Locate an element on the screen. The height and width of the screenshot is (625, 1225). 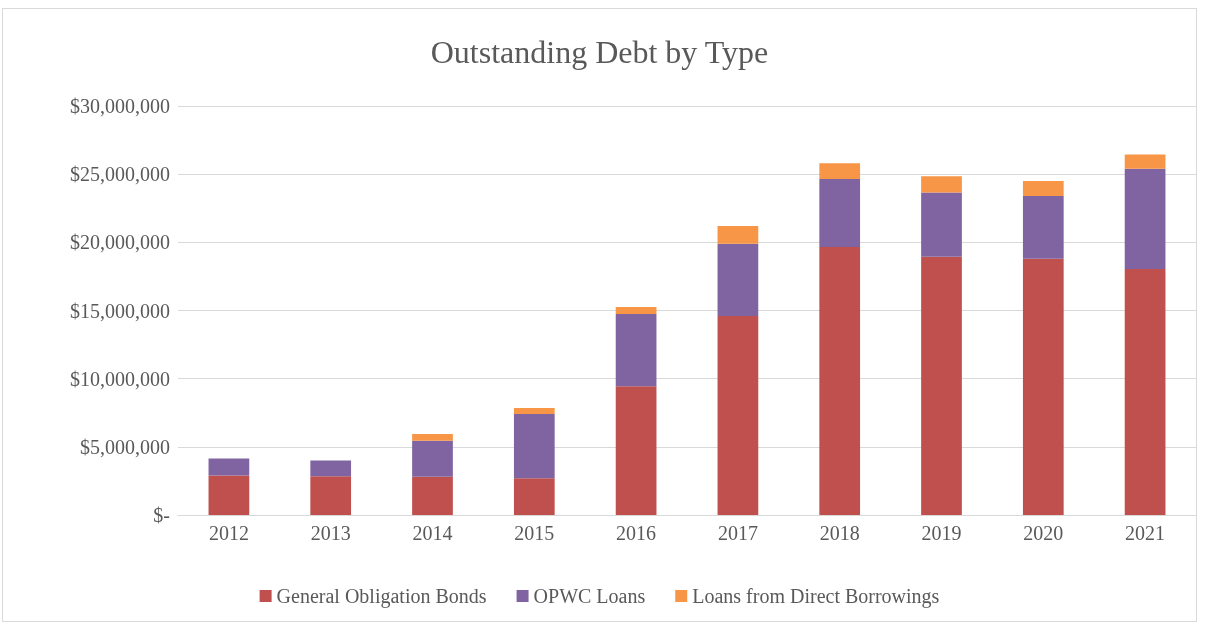
x-tick-label: 2021 is located at coordinates (1145, 533).